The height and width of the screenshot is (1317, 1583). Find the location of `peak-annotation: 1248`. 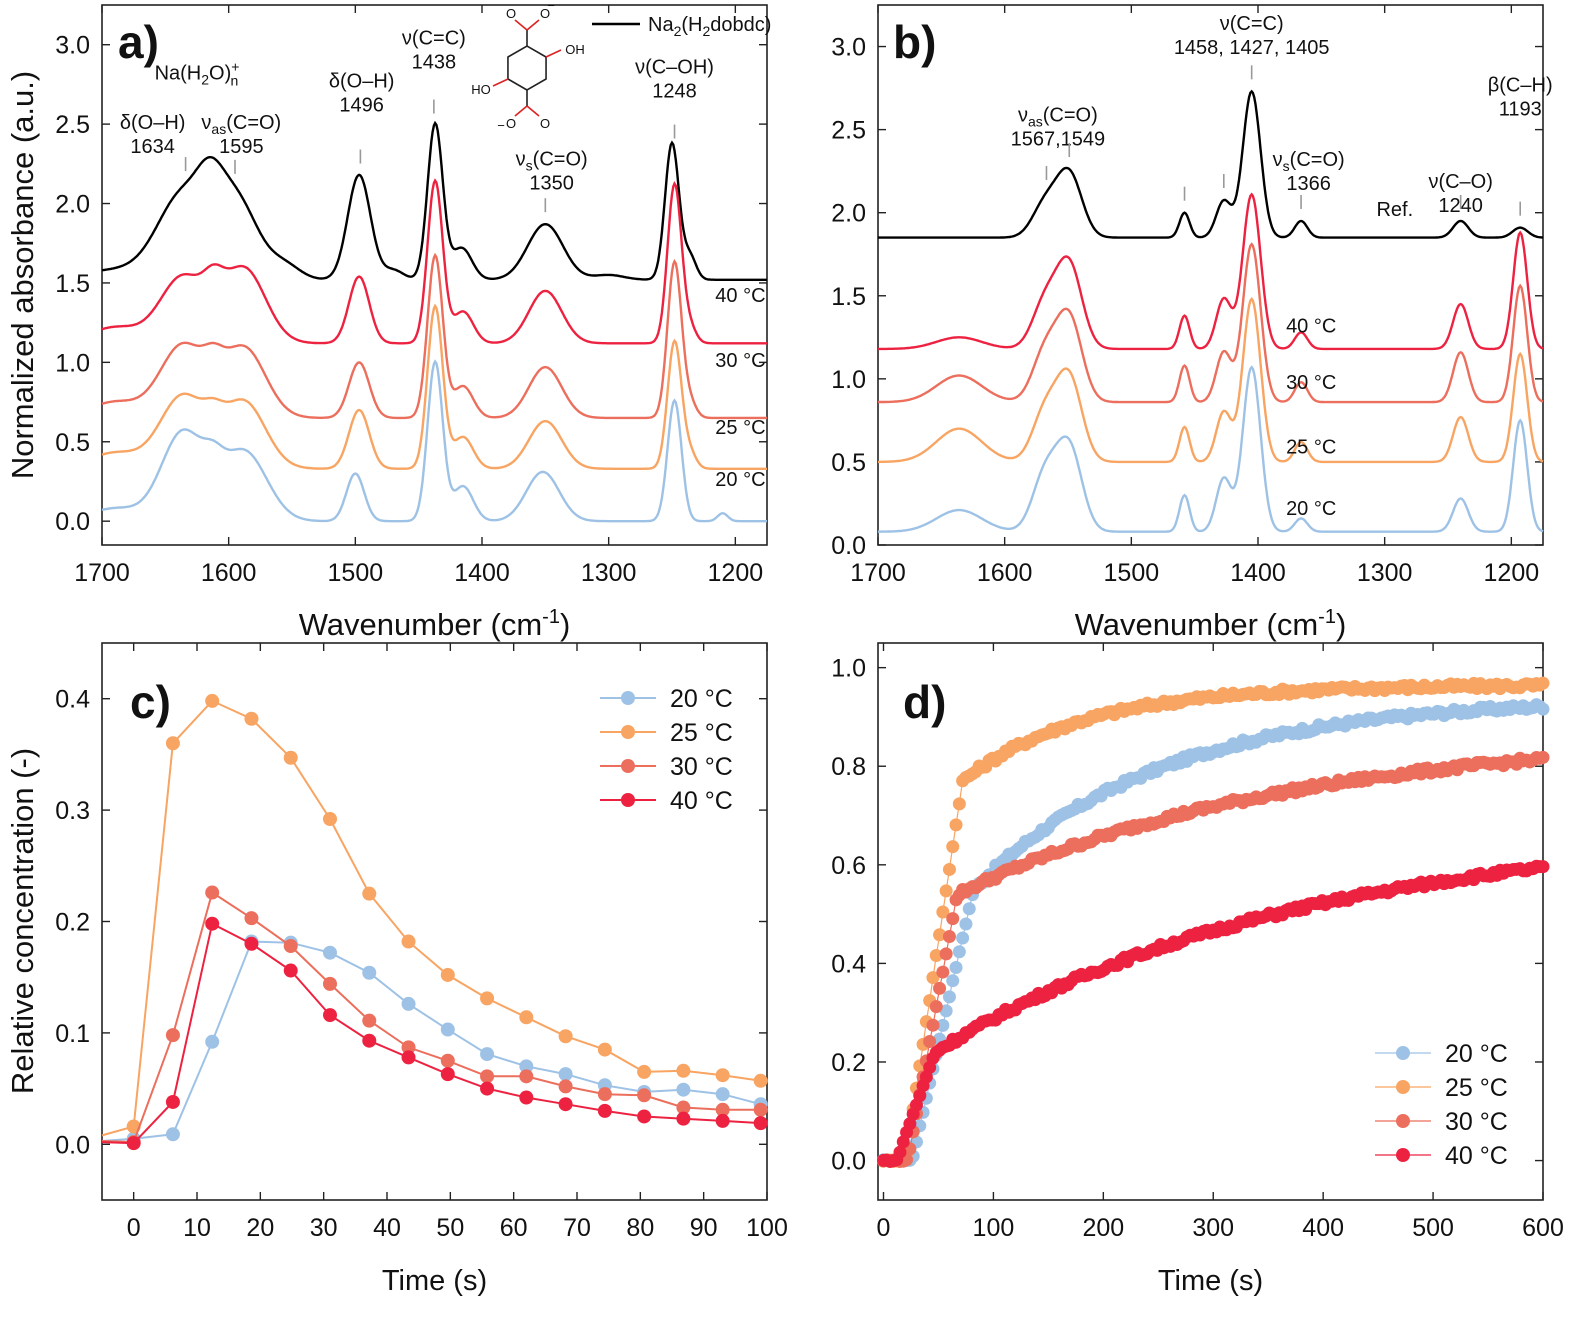

peak-annotation: 1248 is located at coordinates (674, 91).